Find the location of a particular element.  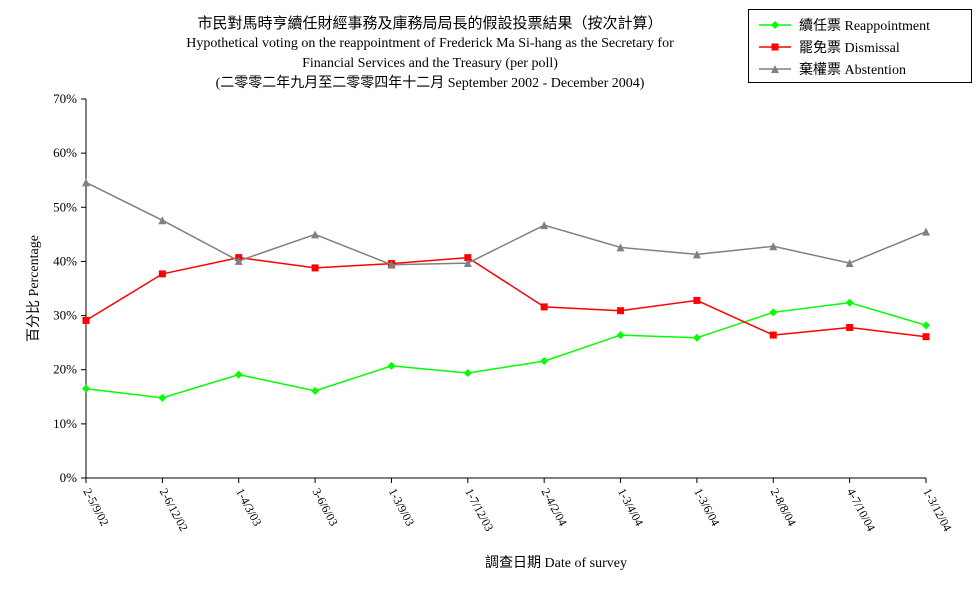

legend-label-reappointment: 續任票 Reappointment is located at coordinates (865, 26).